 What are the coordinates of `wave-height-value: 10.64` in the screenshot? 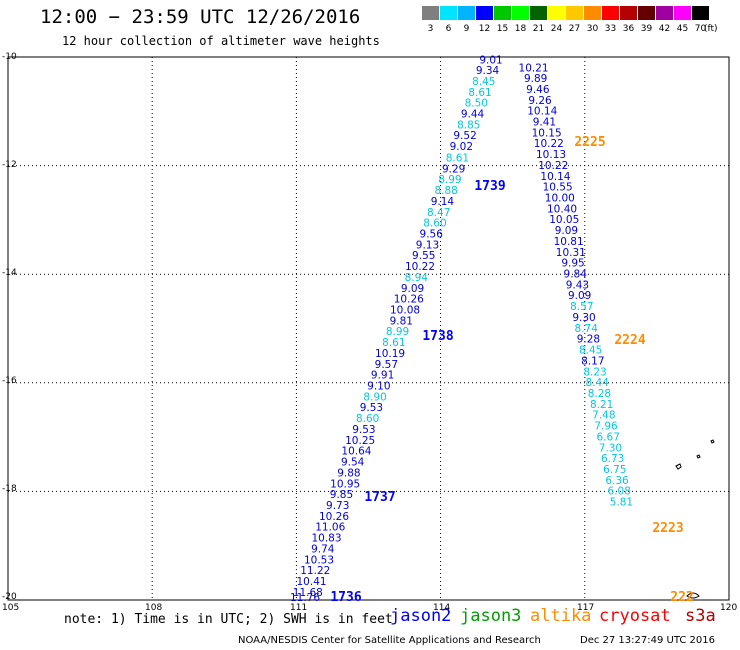 It's located at (356, 452).